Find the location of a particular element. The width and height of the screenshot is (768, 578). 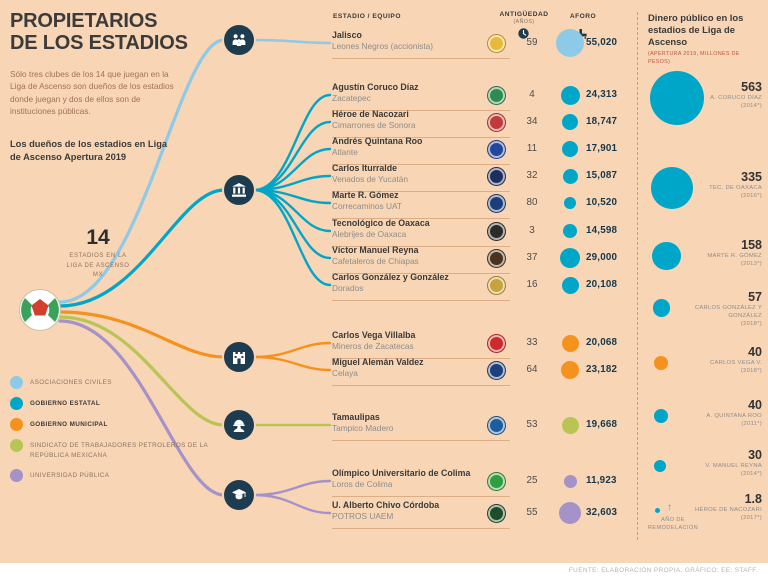

team-name: Leones Negros (accionista) is located at coordinates (382, 46).